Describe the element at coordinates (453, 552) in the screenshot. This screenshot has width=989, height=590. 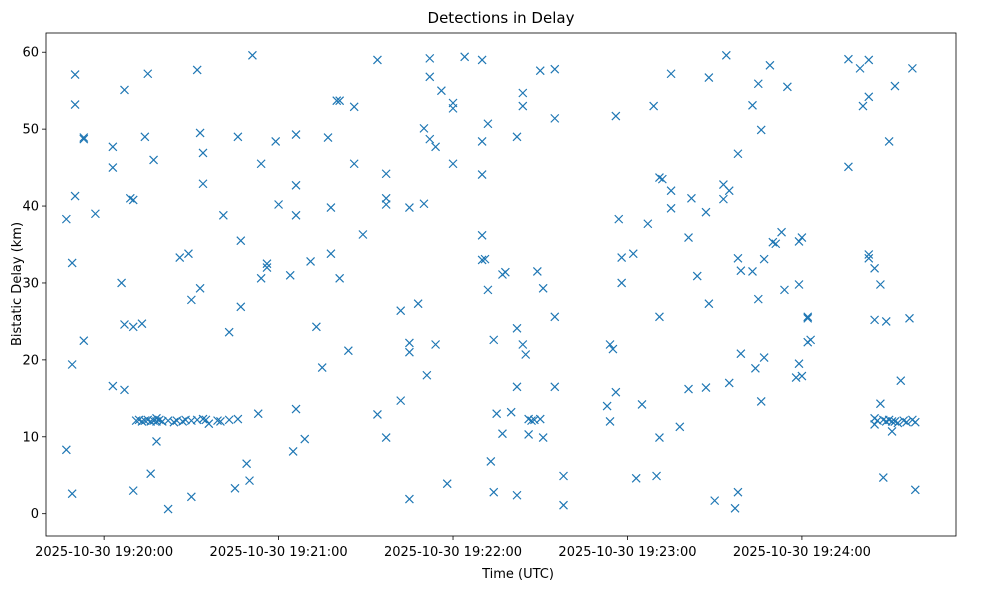
I see `x-tick-label: 2025-10-30 19:22:00` at that location.